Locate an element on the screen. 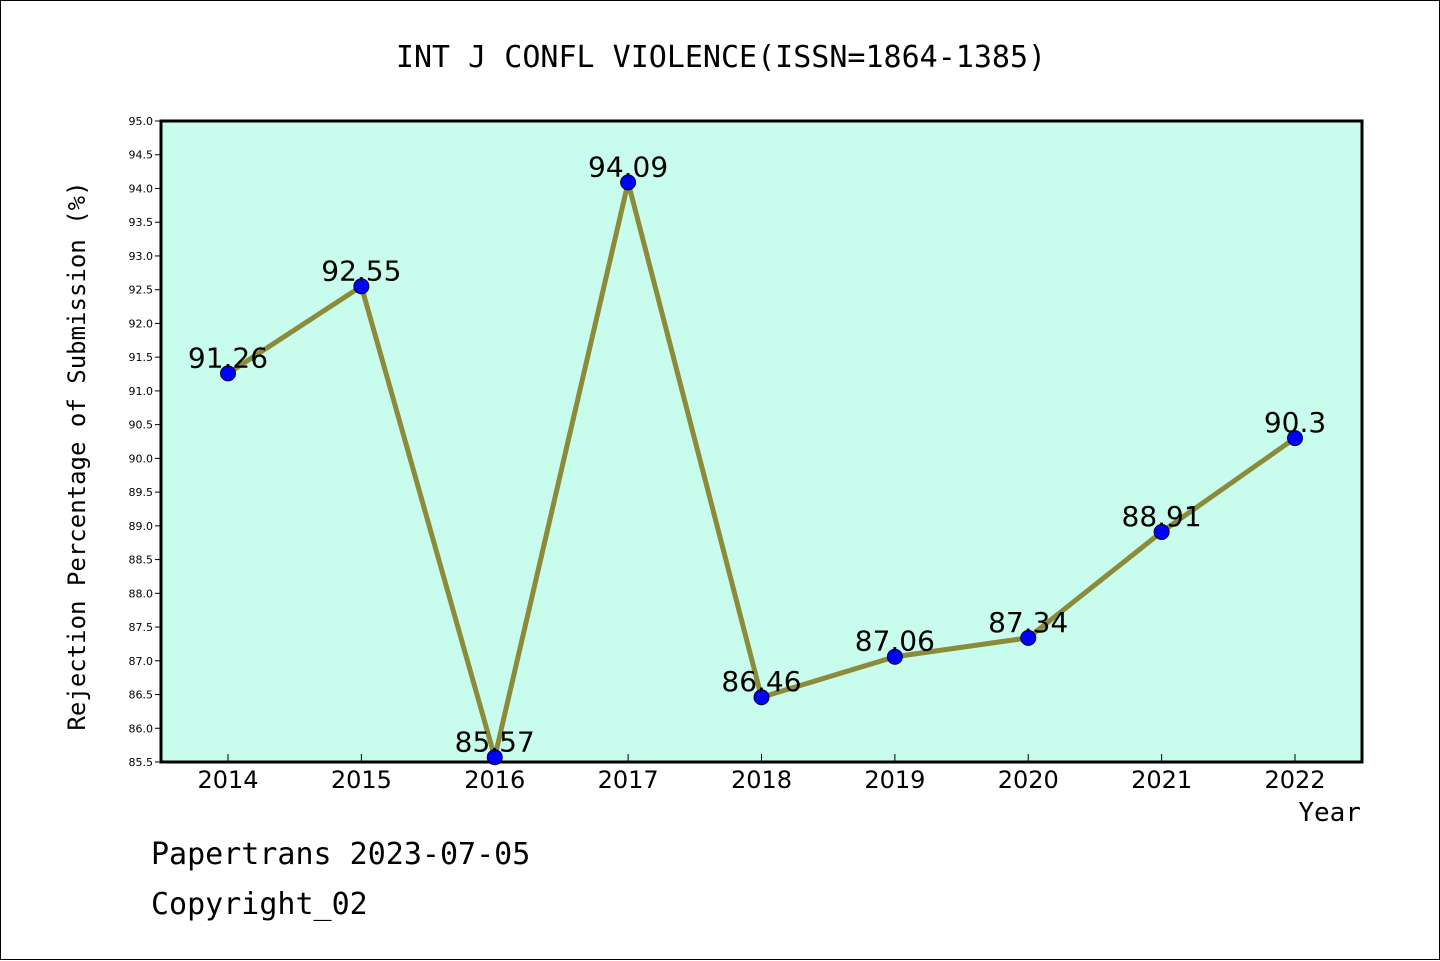 This screenshot has width=1440, height=961. y-tick-label: 88.0 is located at coordinates (141, 593).